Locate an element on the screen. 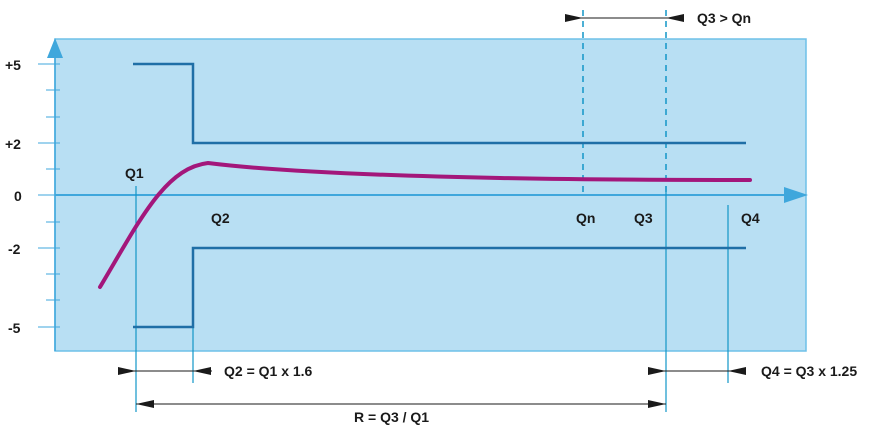 The width and height of the screenshot is (880, 425). r-formula-label: R = Q3 / Q1 is located at coordinates (391, 417).